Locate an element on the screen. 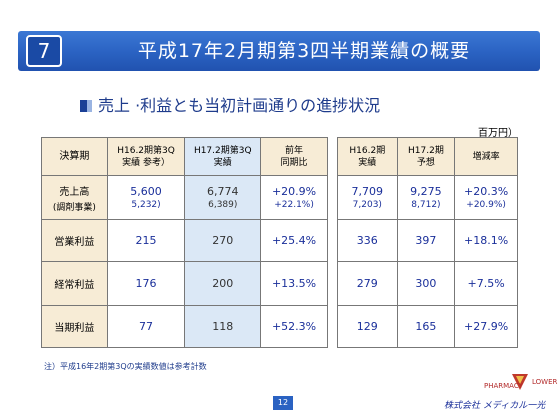 Image resolution: width=560 pixels, height=420 pixels. table-row: 129 165 +27.9% is located at coordinates (427, 326).